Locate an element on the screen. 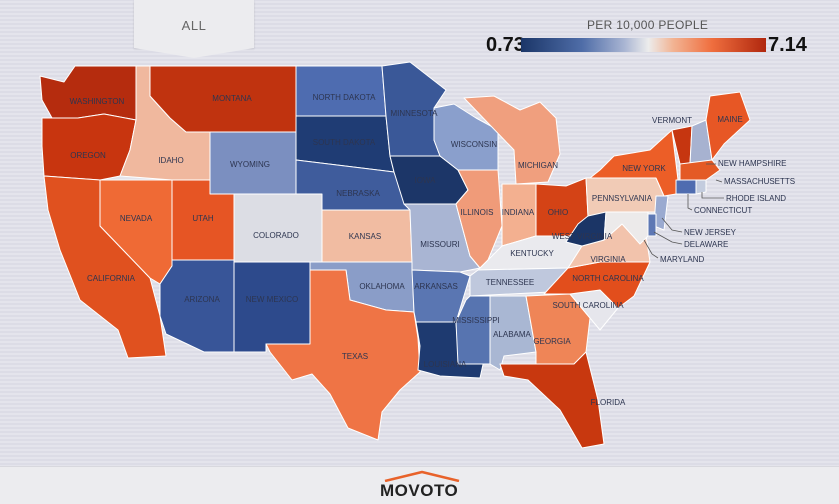 The image size is (839, 504). state-arizona is located at coordinates (197, 306).